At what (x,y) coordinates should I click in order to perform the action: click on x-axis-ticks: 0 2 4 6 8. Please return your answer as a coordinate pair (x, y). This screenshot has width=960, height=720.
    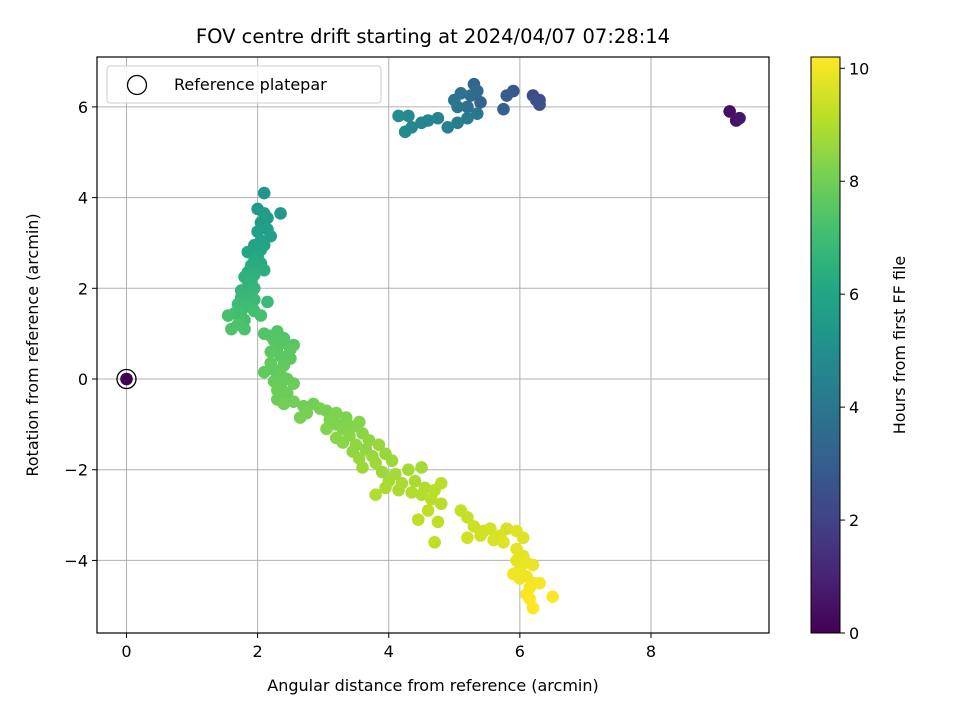
    Looking at the image, I should click on (388, 647).